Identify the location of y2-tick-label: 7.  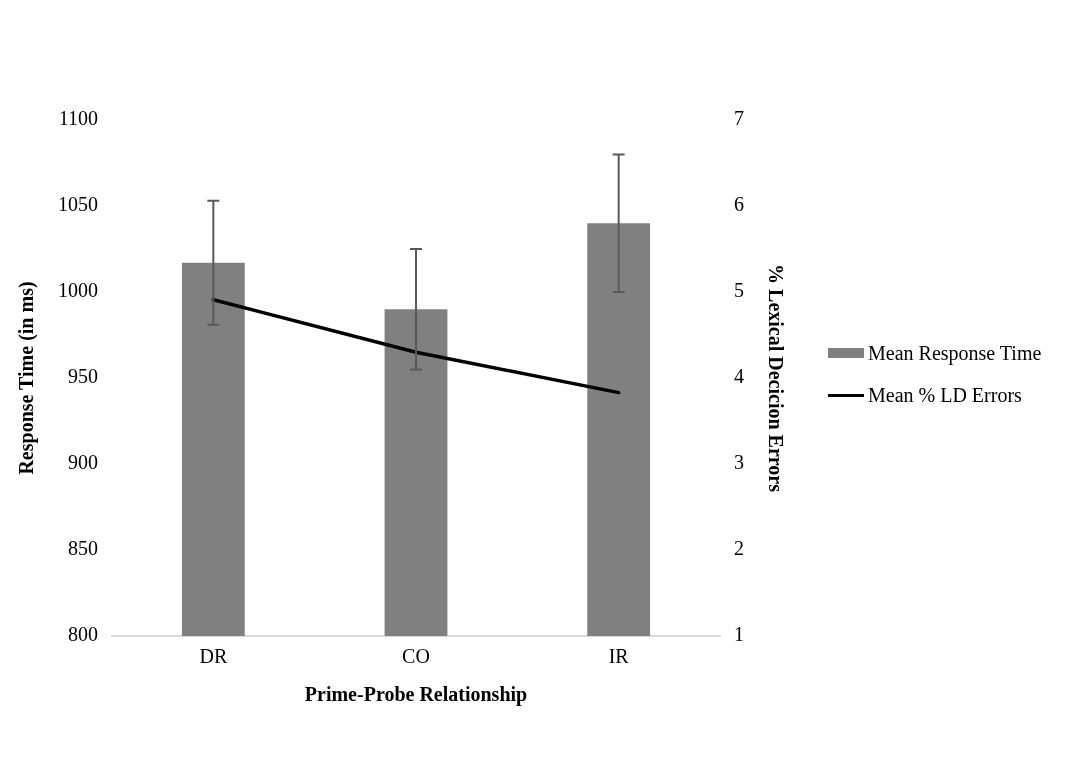
(739, 118).